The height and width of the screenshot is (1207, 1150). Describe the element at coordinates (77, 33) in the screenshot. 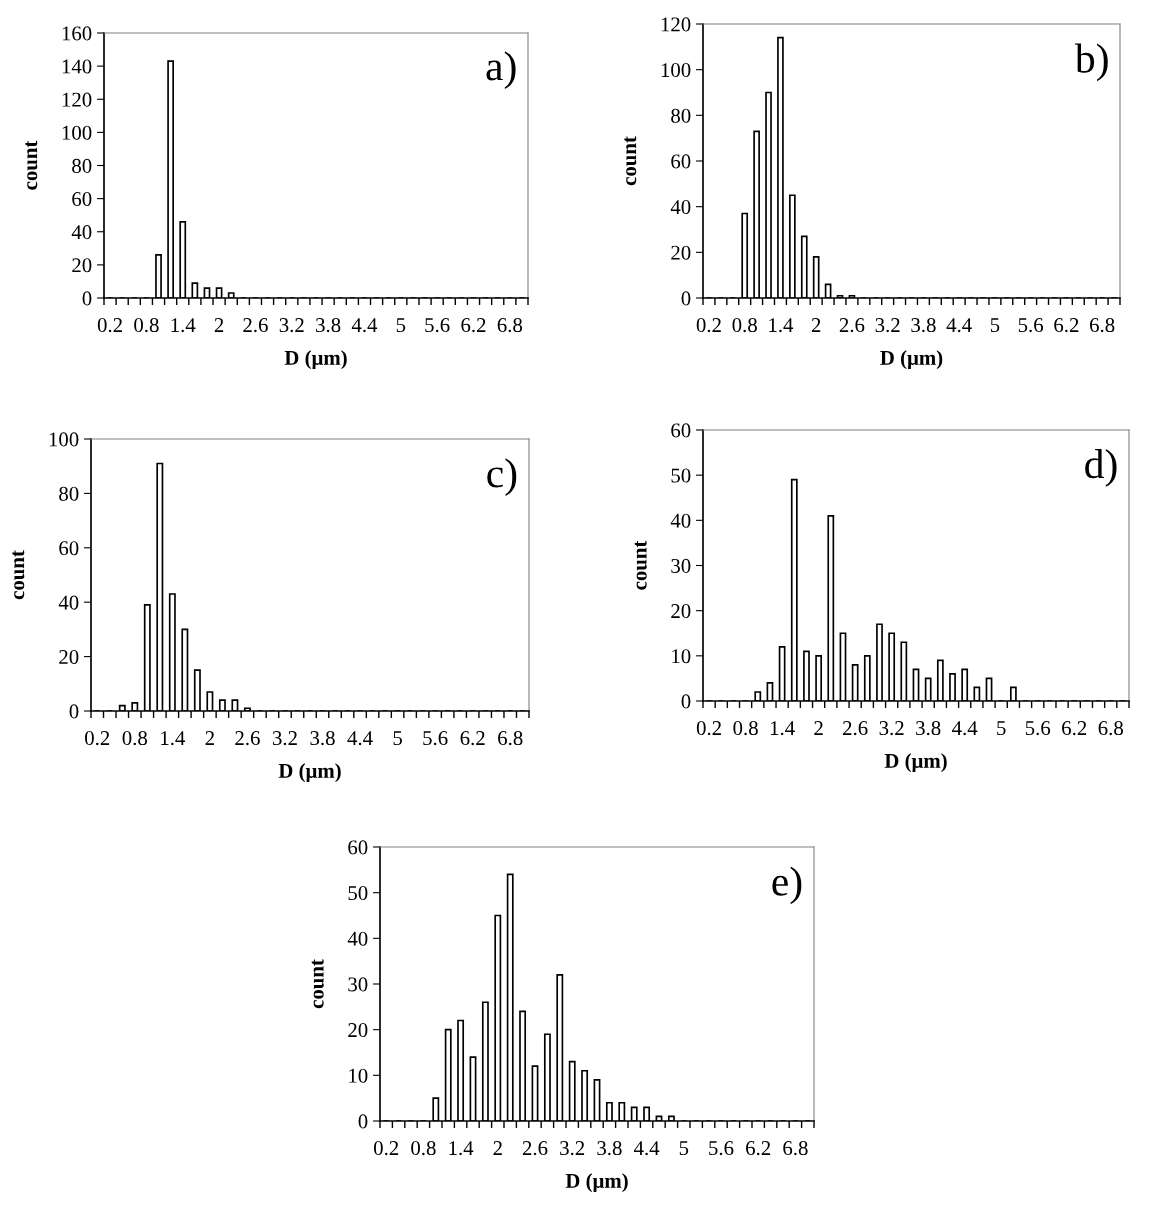

I see `y-tick-label: 160` at that location.